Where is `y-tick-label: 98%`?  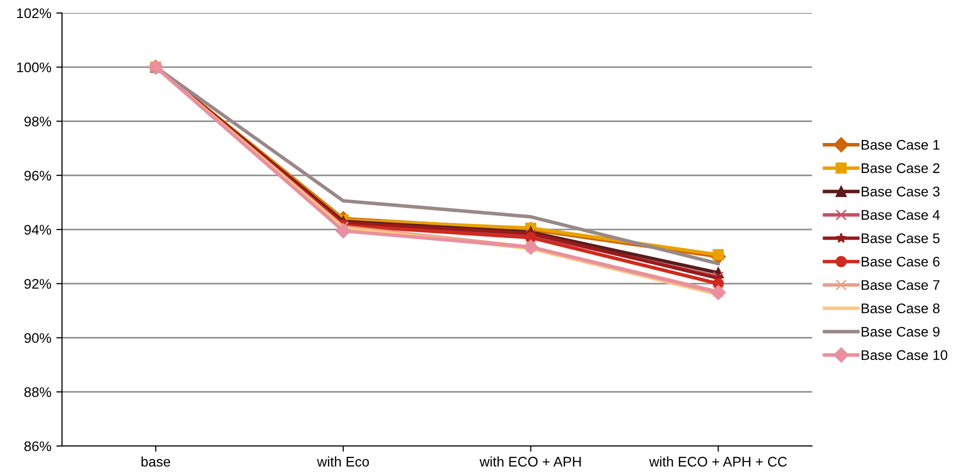
y-tick-label: 98% is located at coordinates (38, 121).